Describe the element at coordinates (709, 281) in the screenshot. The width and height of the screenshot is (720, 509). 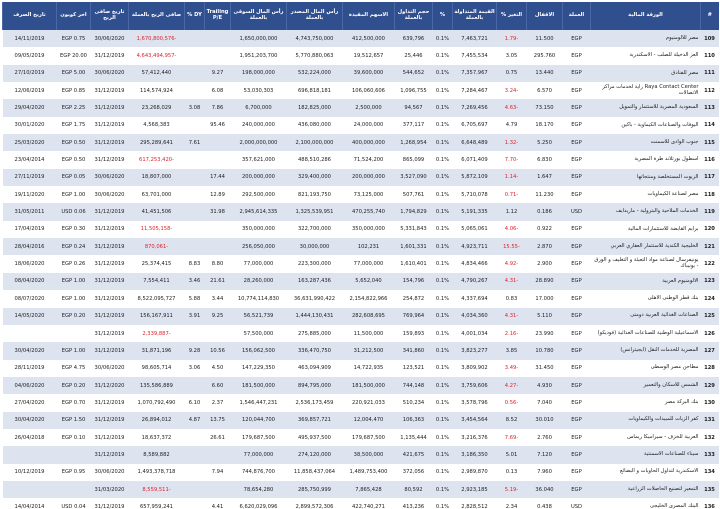
I see `row-index: 123` at that location.